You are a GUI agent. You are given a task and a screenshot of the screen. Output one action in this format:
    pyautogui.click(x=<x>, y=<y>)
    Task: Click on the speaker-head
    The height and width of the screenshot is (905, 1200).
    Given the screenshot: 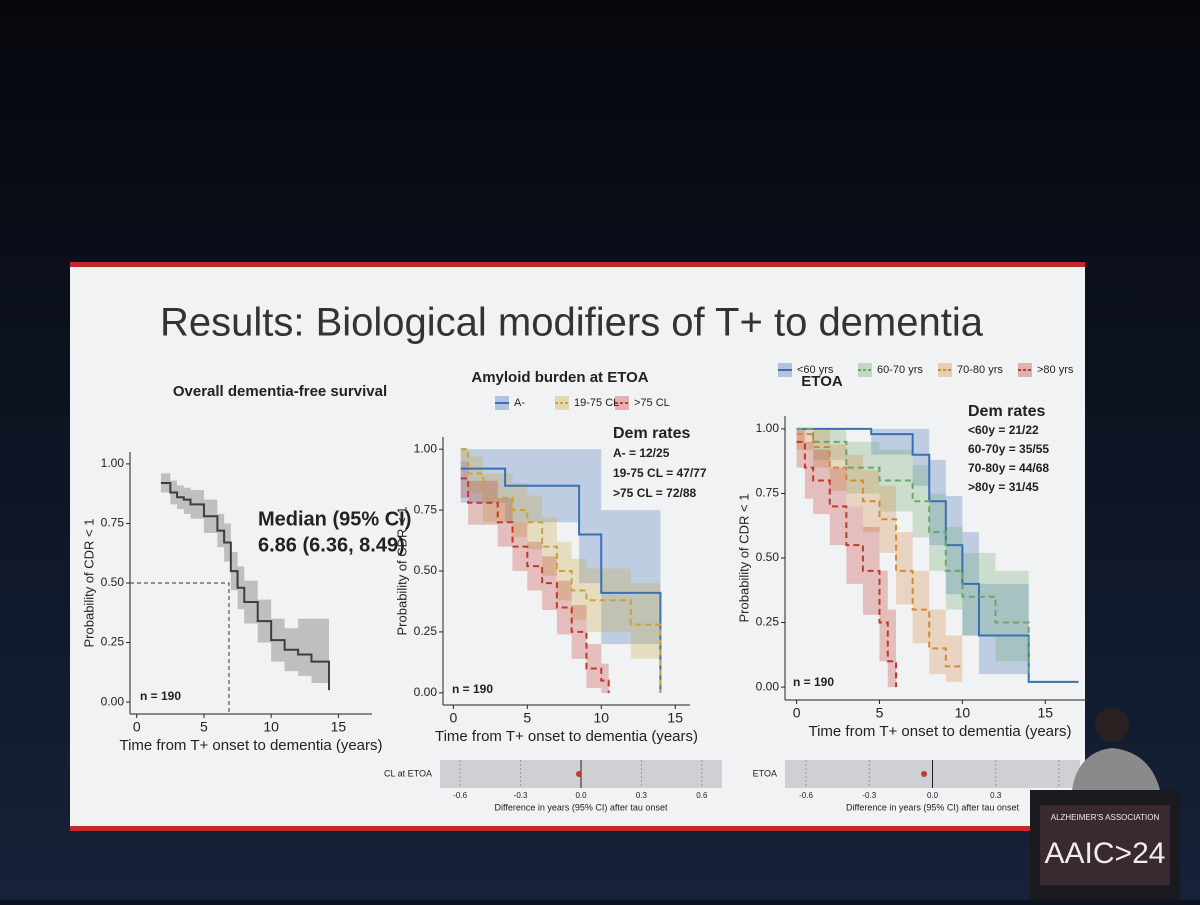 What is the action you would take?
    pyautogui.click(x=1112, y=725)
    